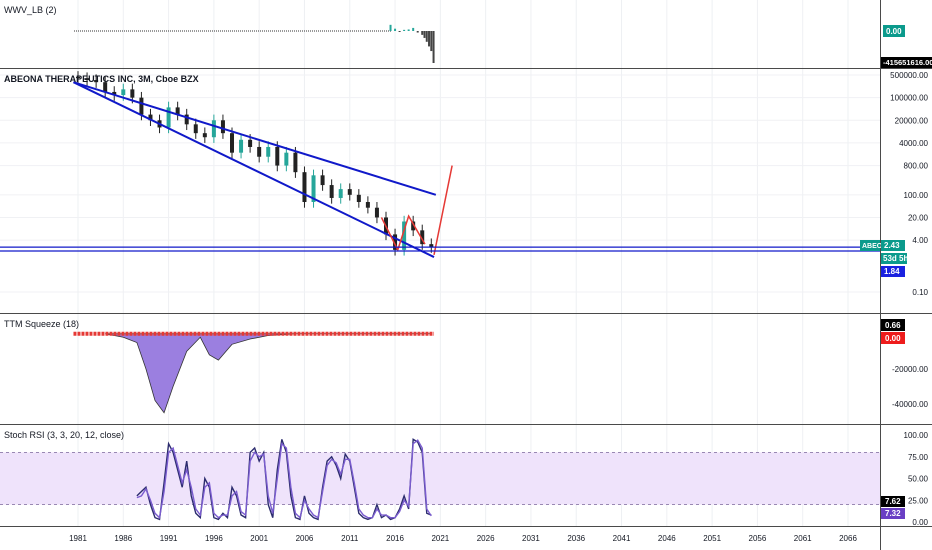 The image size is (932, 550). Describe the element at coordinates (259, 538) in the screenshot. I see `x-tick-label: 2001` at that location.